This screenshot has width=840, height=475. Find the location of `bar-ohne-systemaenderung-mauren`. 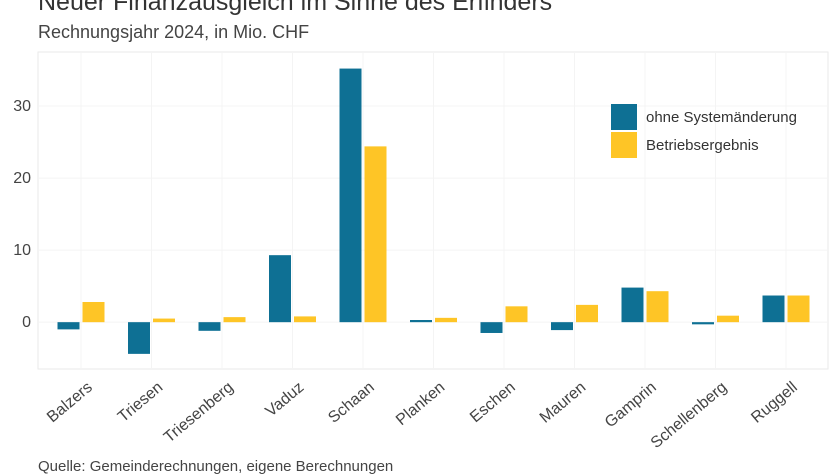

bar-ohne-systemaenderung-mauren is located at coordinates (562, 326).